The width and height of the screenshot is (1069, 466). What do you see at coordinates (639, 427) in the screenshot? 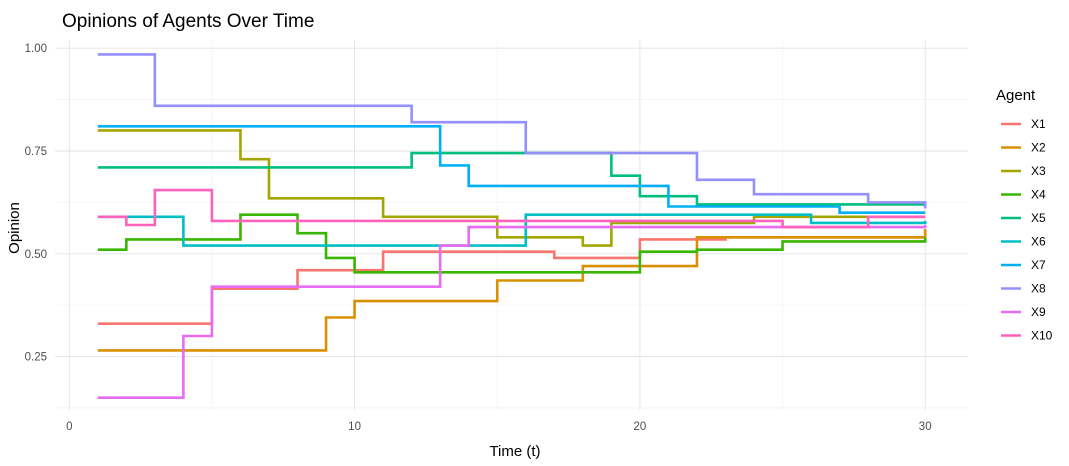
I see `x-tick-label: 20` at bounding box center [639, 427].